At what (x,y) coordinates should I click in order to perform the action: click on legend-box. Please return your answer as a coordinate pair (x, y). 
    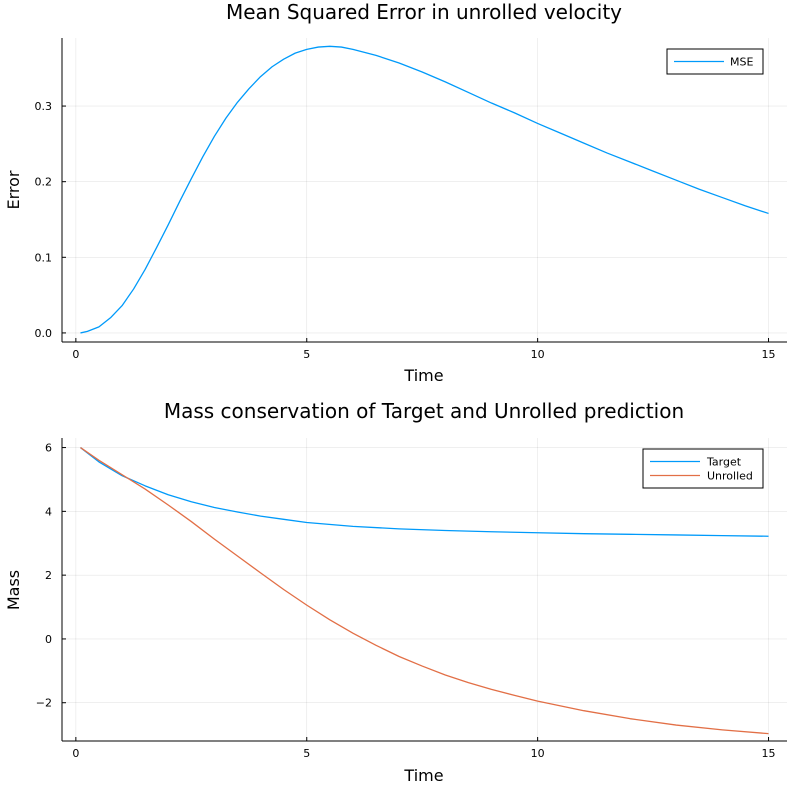
    Looking at the image, I should click on (703, 468).